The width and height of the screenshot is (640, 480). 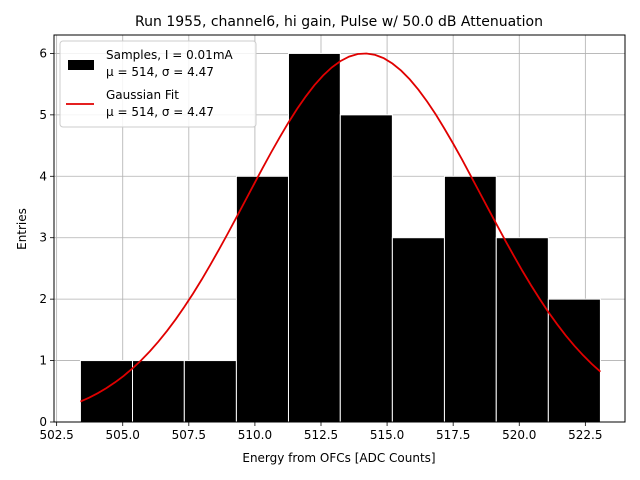 I want to click on y-axis-ticks: 0 1 2 3 4 5 6, so click(x=46, y=237).